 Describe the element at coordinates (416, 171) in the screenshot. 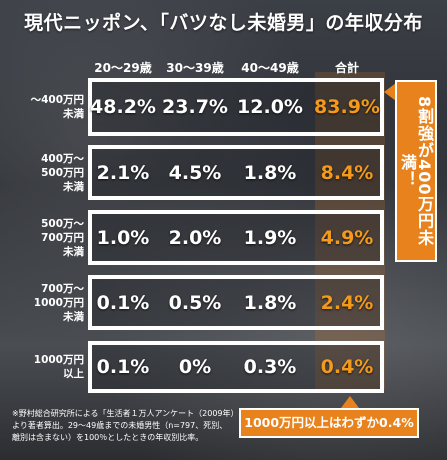

I see `callout-400man: 8割強が400万円未満！` at that location.